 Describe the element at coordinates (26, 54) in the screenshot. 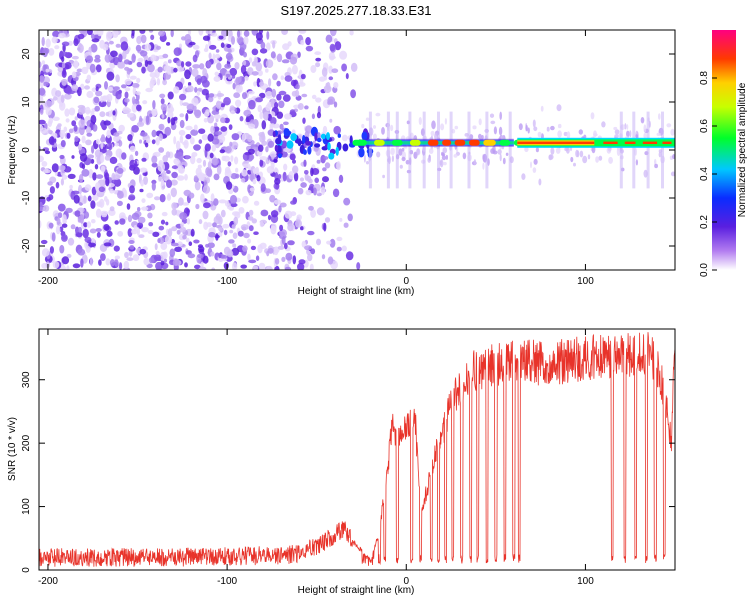

I see `spectrogram-y-tick-label: 20` at that location.